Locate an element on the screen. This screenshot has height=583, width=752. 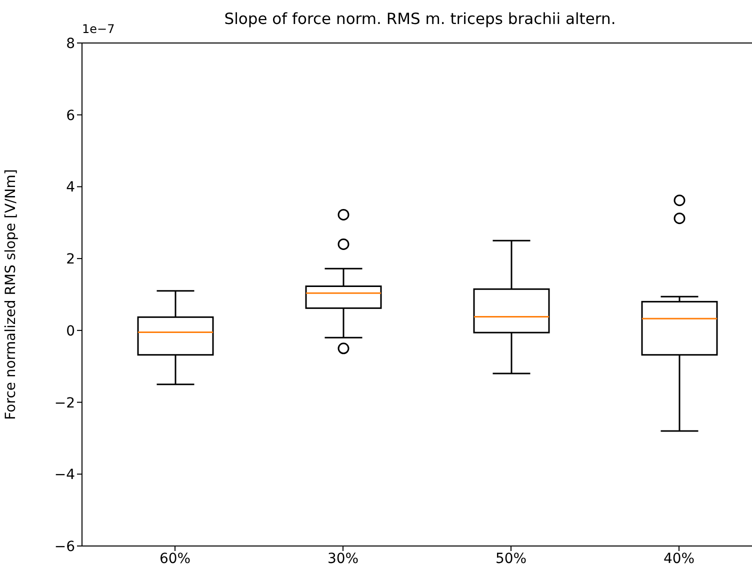
y-tick-label: 2 is located at coordinates (70, 260).